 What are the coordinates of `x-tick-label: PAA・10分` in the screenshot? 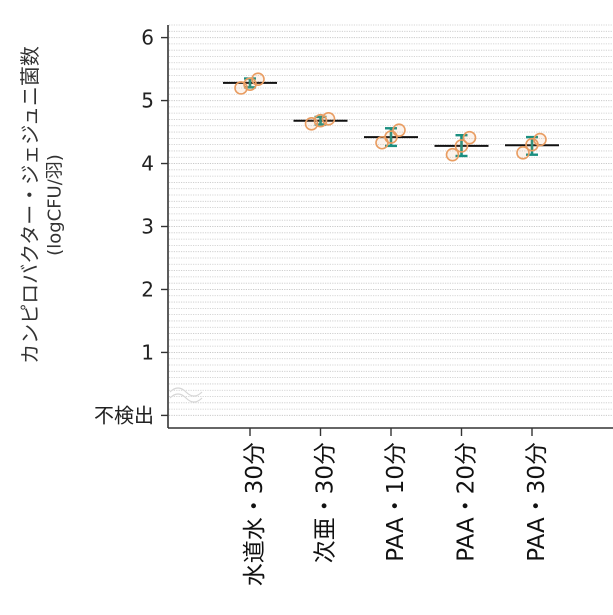 It's located at (396, 502).